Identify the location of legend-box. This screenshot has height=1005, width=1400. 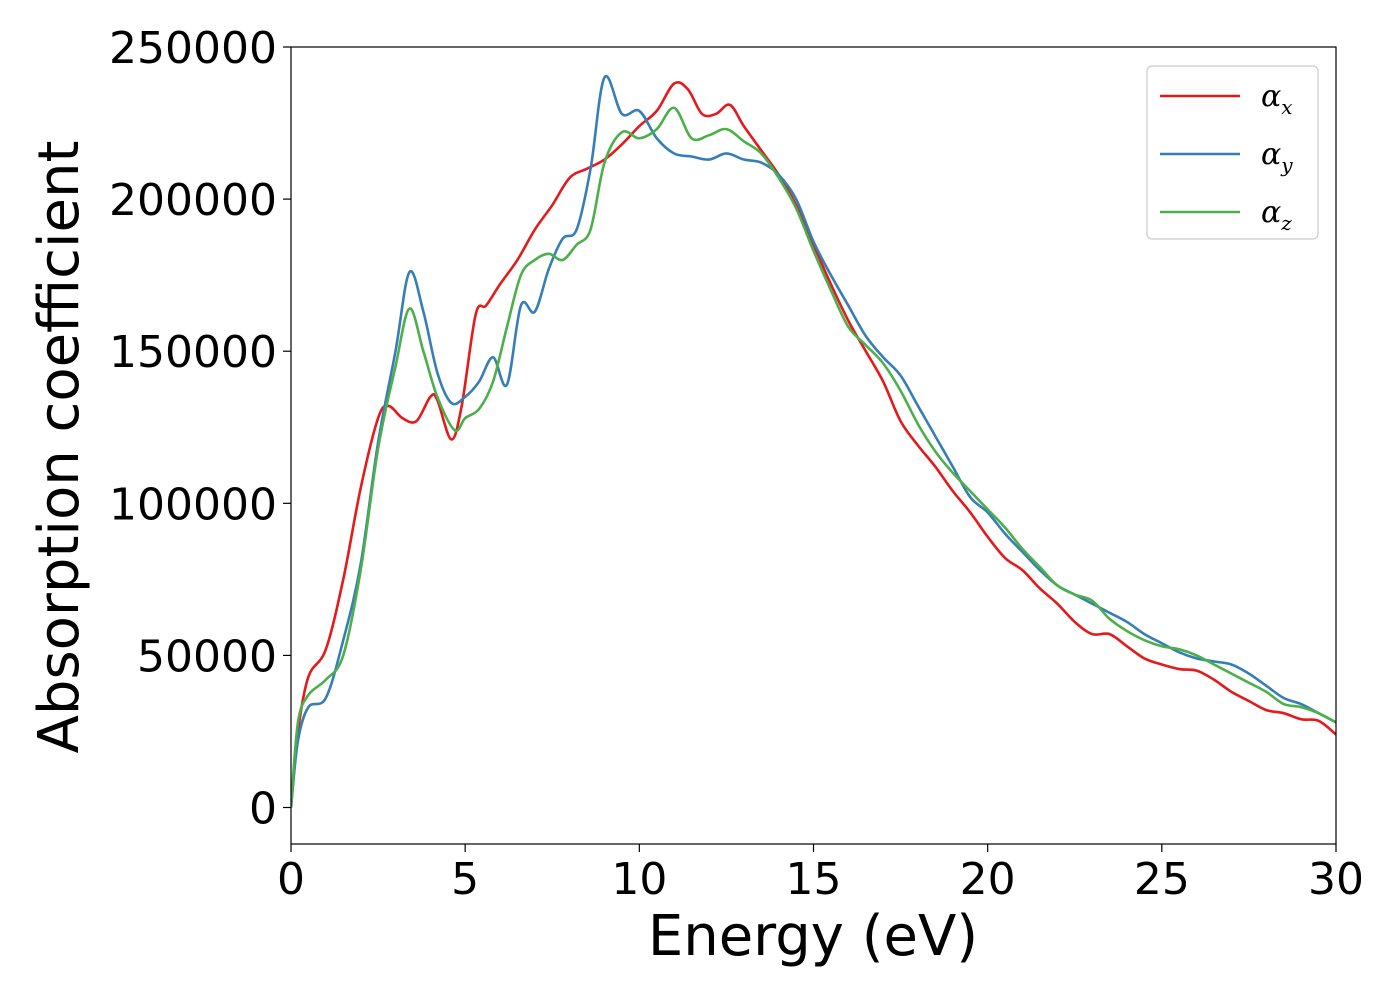
(1232, 152).